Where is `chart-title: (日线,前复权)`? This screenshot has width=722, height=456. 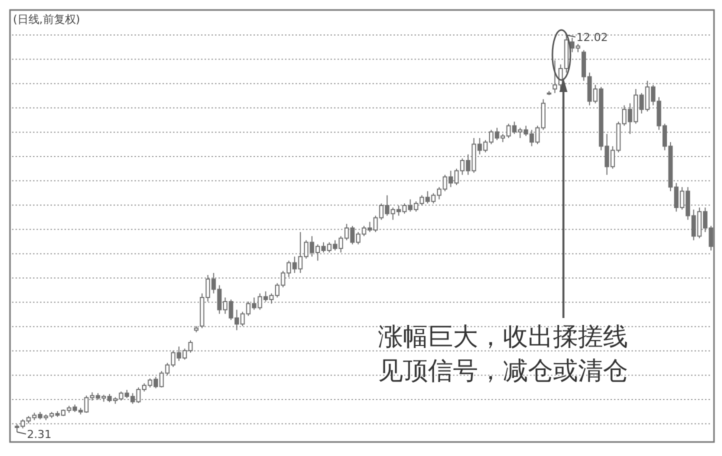
chart-title: (日线,前复权) is located at coordinates (46, 19).